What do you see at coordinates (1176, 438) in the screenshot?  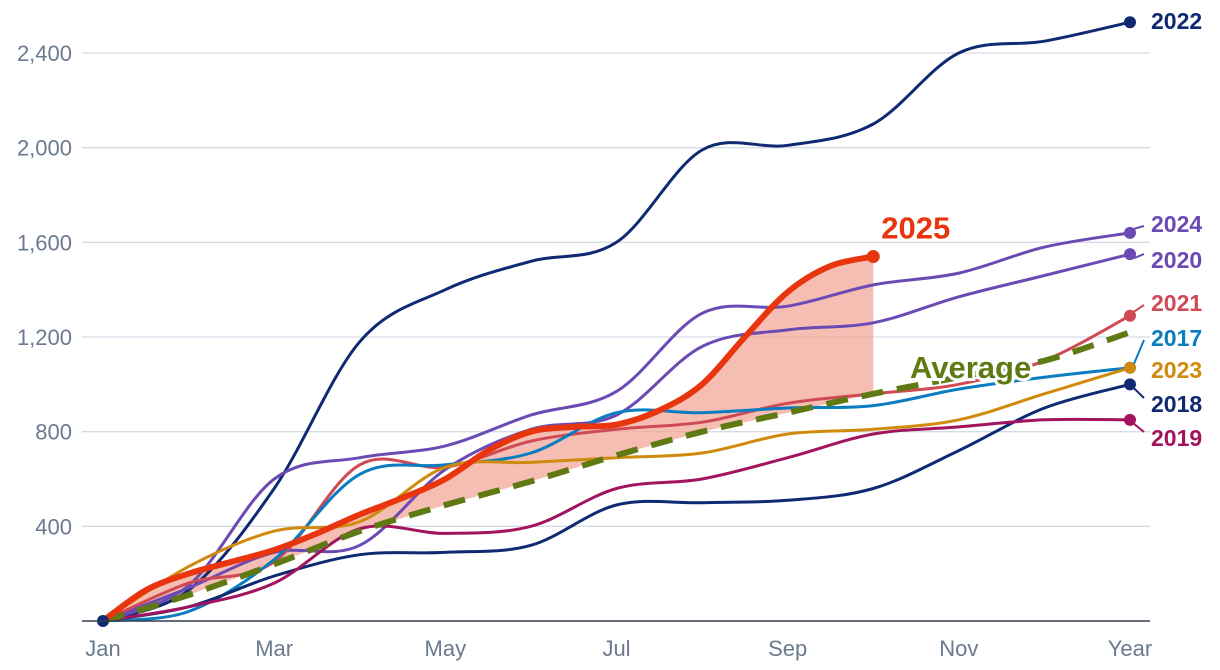 I see `series-label-2019: 2019` at bounding box center [1176, 438].